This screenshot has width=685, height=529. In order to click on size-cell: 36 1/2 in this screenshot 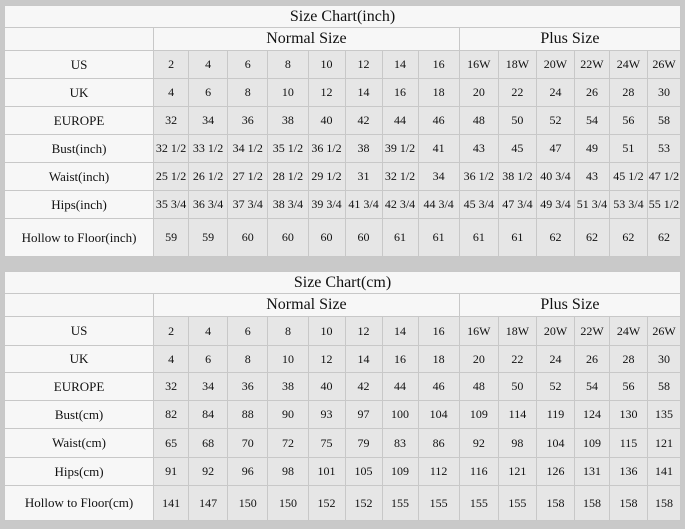, I will do `click(326, 148)`.